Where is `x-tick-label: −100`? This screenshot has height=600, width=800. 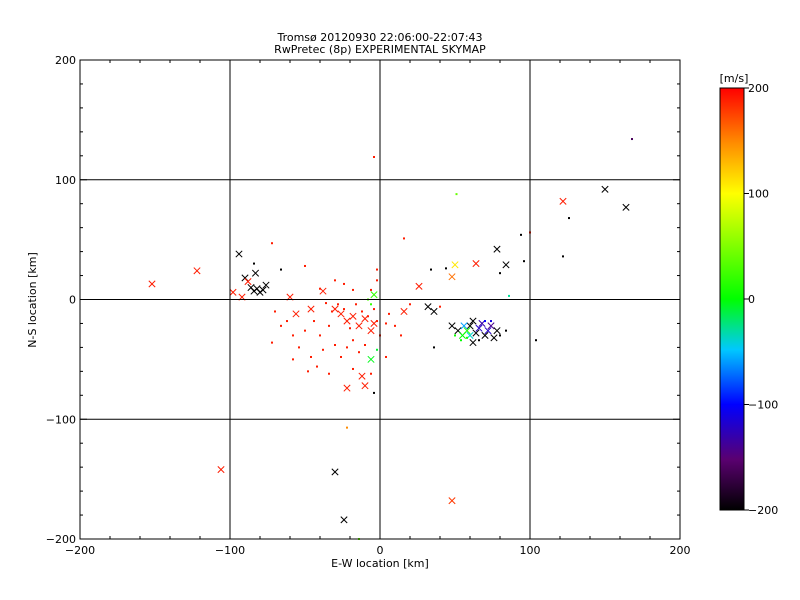
x-tick-label: −100 is located at coordinates (230, 550).